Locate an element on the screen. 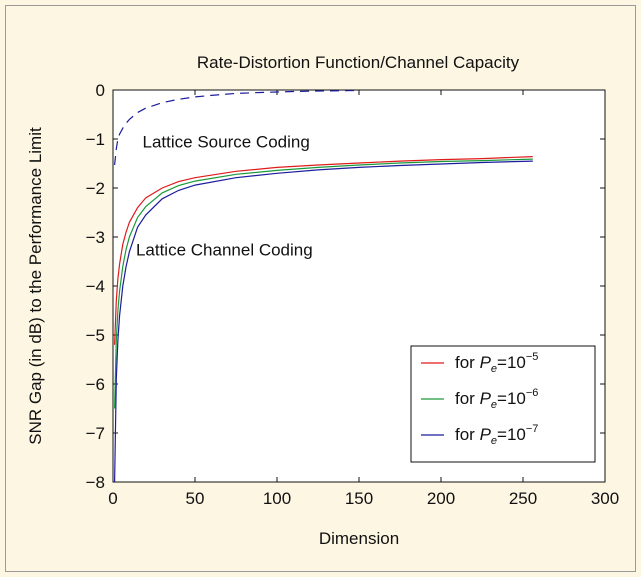 The width and height of the screenshot is (641, 577). x-tick-label: 100 is located at coordinates (277, 498).